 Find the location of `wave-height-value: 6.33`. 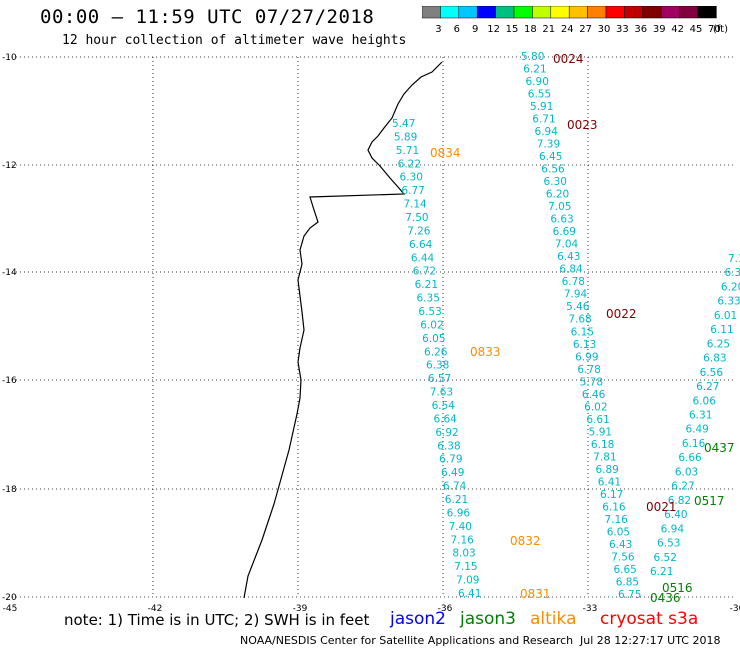

wave-height-value: 6.33 is located at coordinates (728, 302).